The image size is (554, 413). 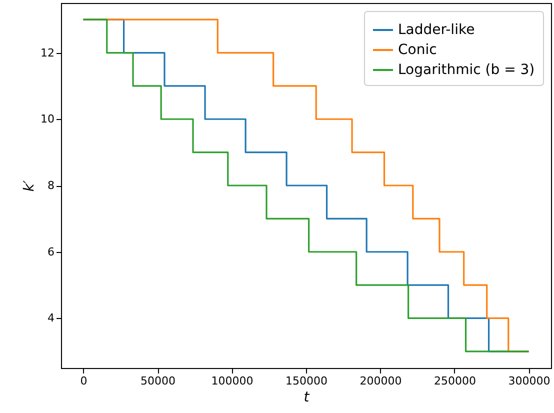 I want to click on y-tick-label: 8, so click(x=51, y=185).